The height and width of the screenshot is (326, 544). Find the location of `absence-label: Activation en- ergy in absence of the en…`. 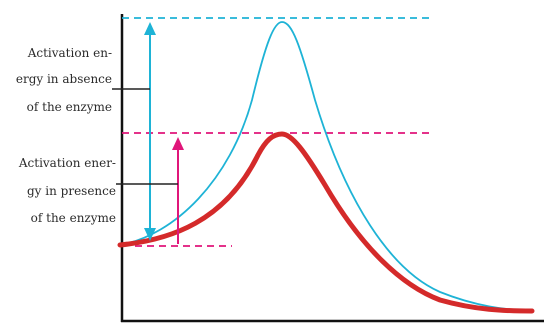

absence-label: Activation en- ergy in absence of the en… is located at coordinates (64, 80).